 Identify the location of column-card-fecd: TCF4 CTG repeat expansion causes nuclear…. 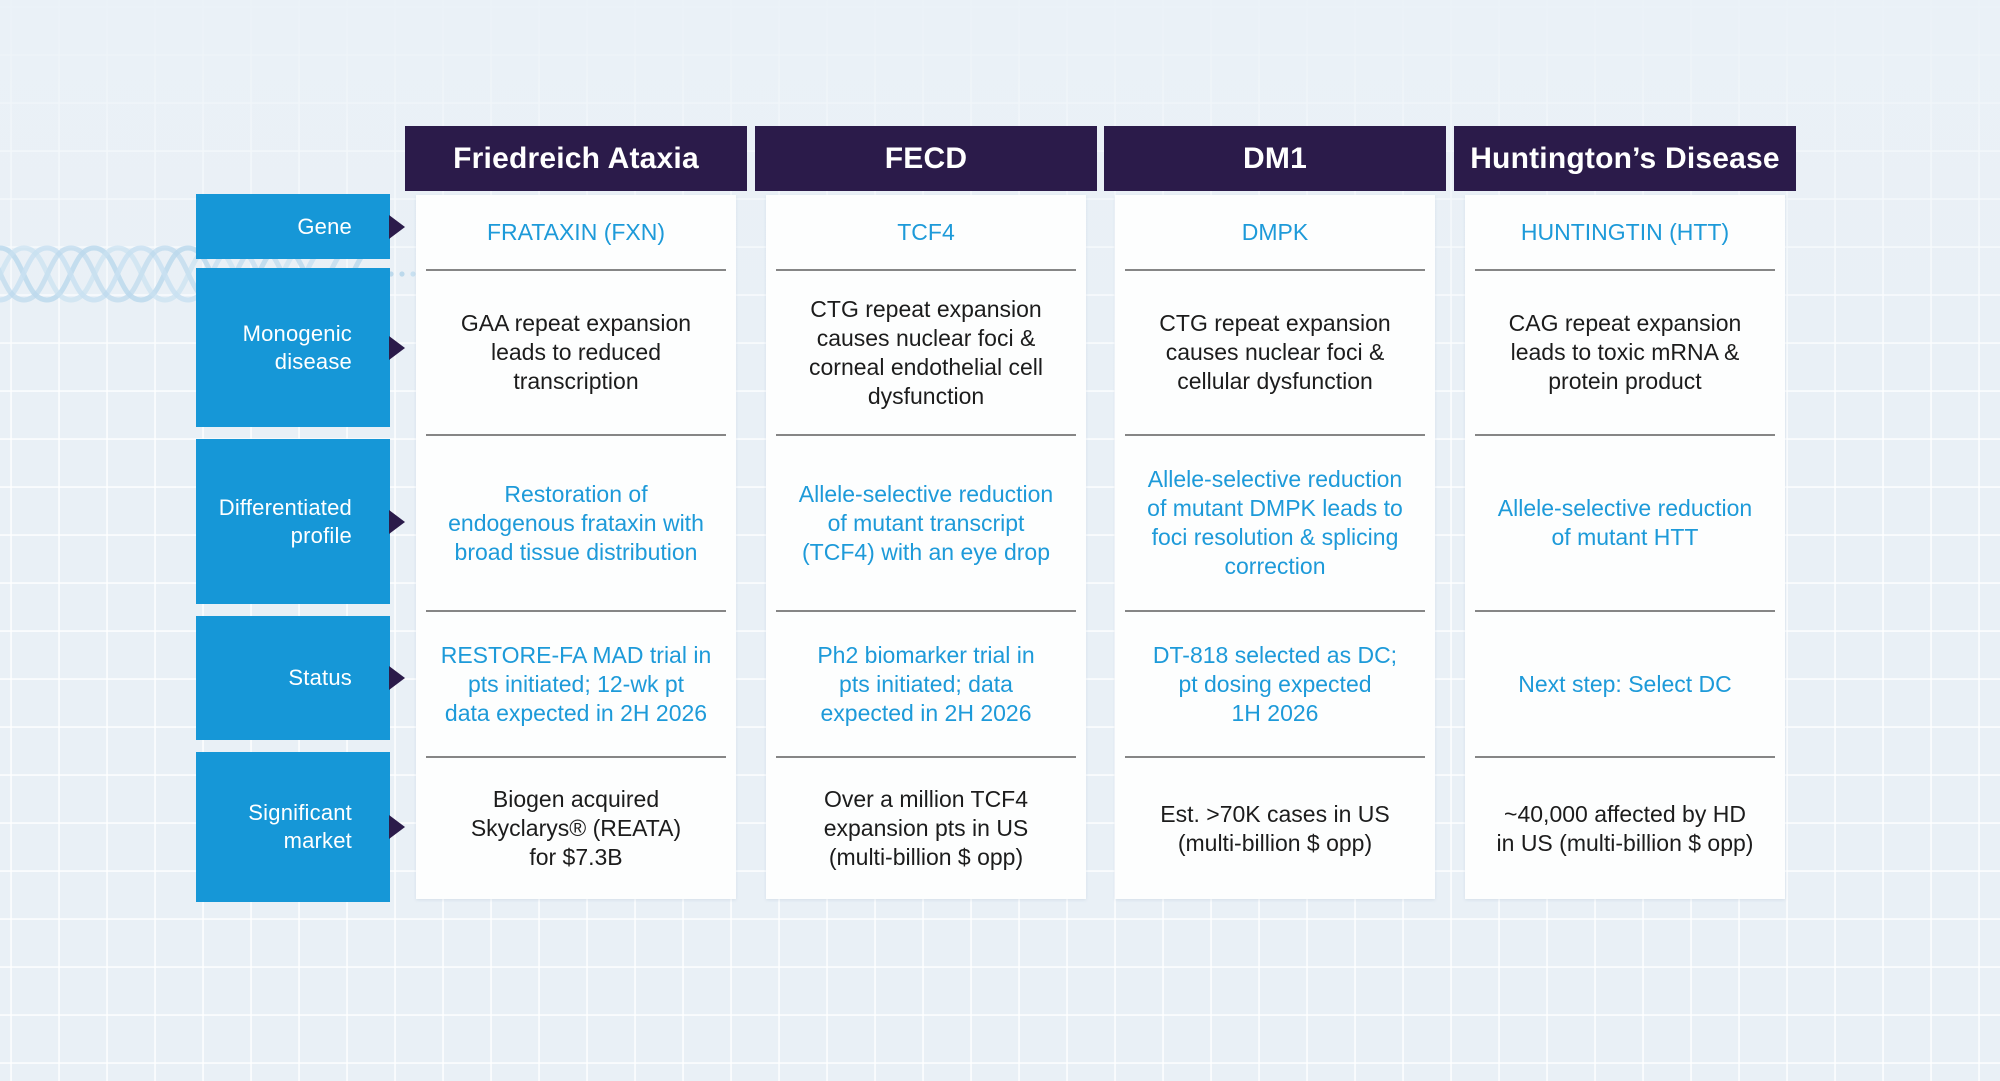
(926, 547).